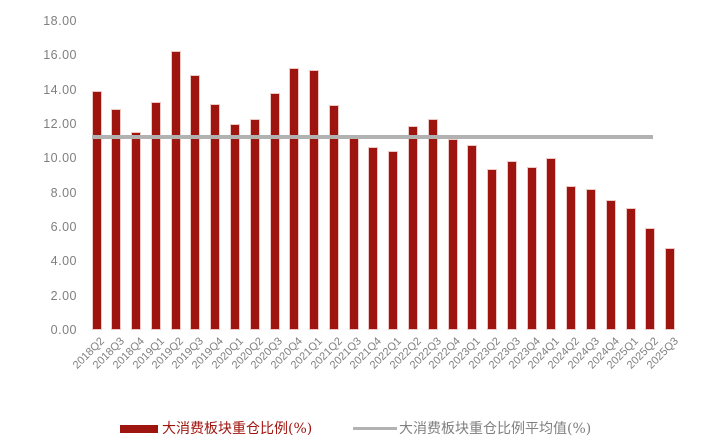 Image resolution: width=711 pixels, height=447 pixels. Describe the element at coordinates (136, 230) in the screenshot. I see `bar-2018Q4` at that location.